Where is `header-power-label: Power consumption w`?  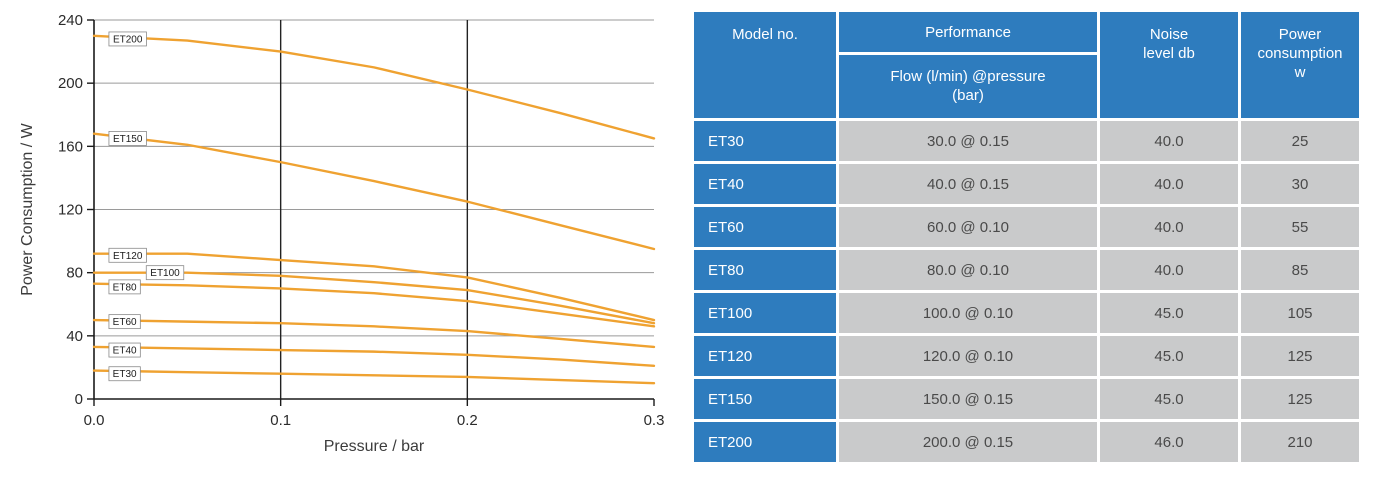
header-power-label: Power consumption w is located at coordinates (1300, 53).